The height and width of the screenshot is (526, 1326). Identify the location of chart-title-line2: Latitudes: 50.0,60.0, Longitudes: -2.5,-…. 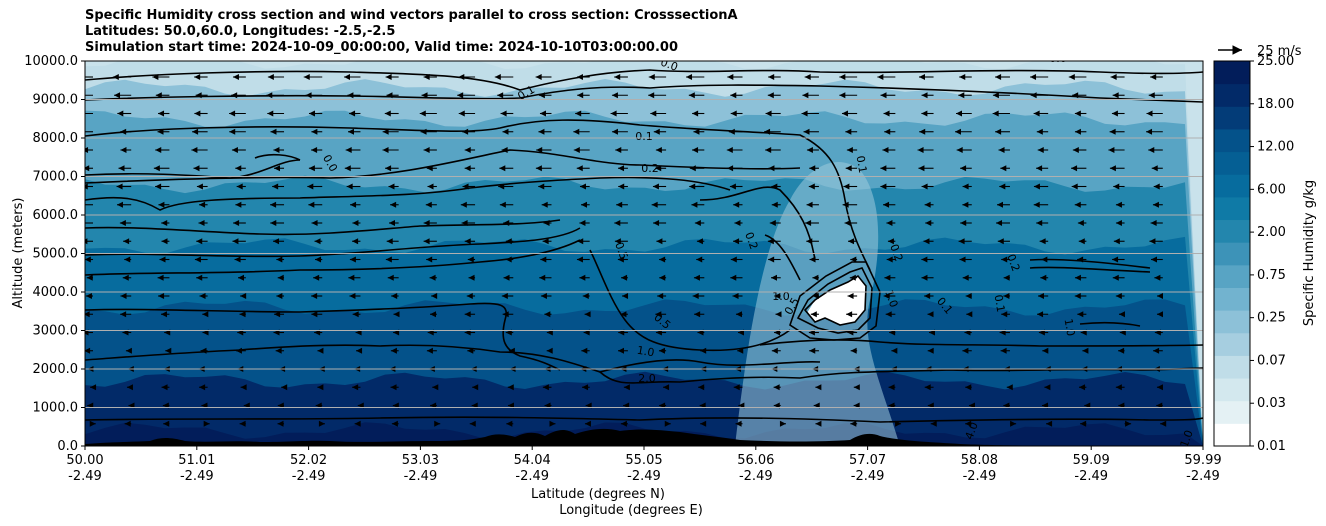
(240, 31).